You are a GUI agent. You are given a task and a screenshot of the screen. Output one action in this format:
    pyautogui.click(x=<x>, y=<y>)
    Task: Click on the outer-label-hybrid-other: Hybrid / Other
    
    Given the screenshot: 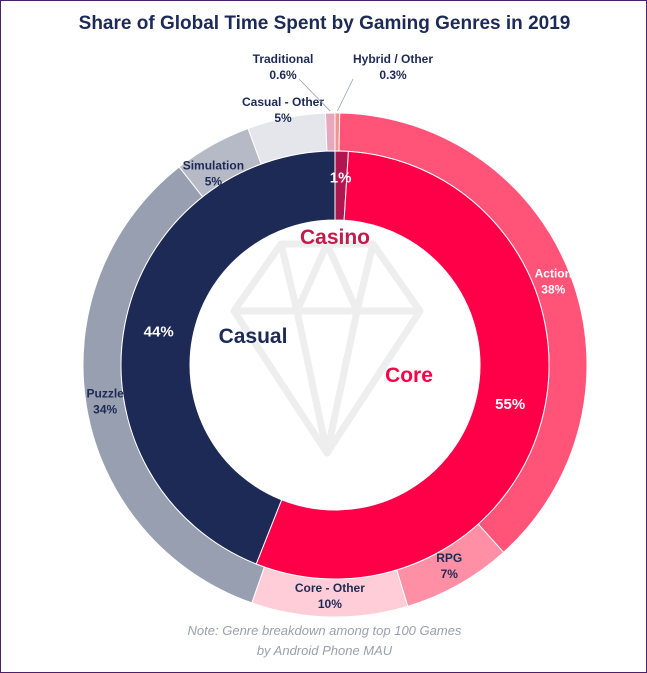 What is the action you would take?
    pyautogui.click(x=393, y=59)
    